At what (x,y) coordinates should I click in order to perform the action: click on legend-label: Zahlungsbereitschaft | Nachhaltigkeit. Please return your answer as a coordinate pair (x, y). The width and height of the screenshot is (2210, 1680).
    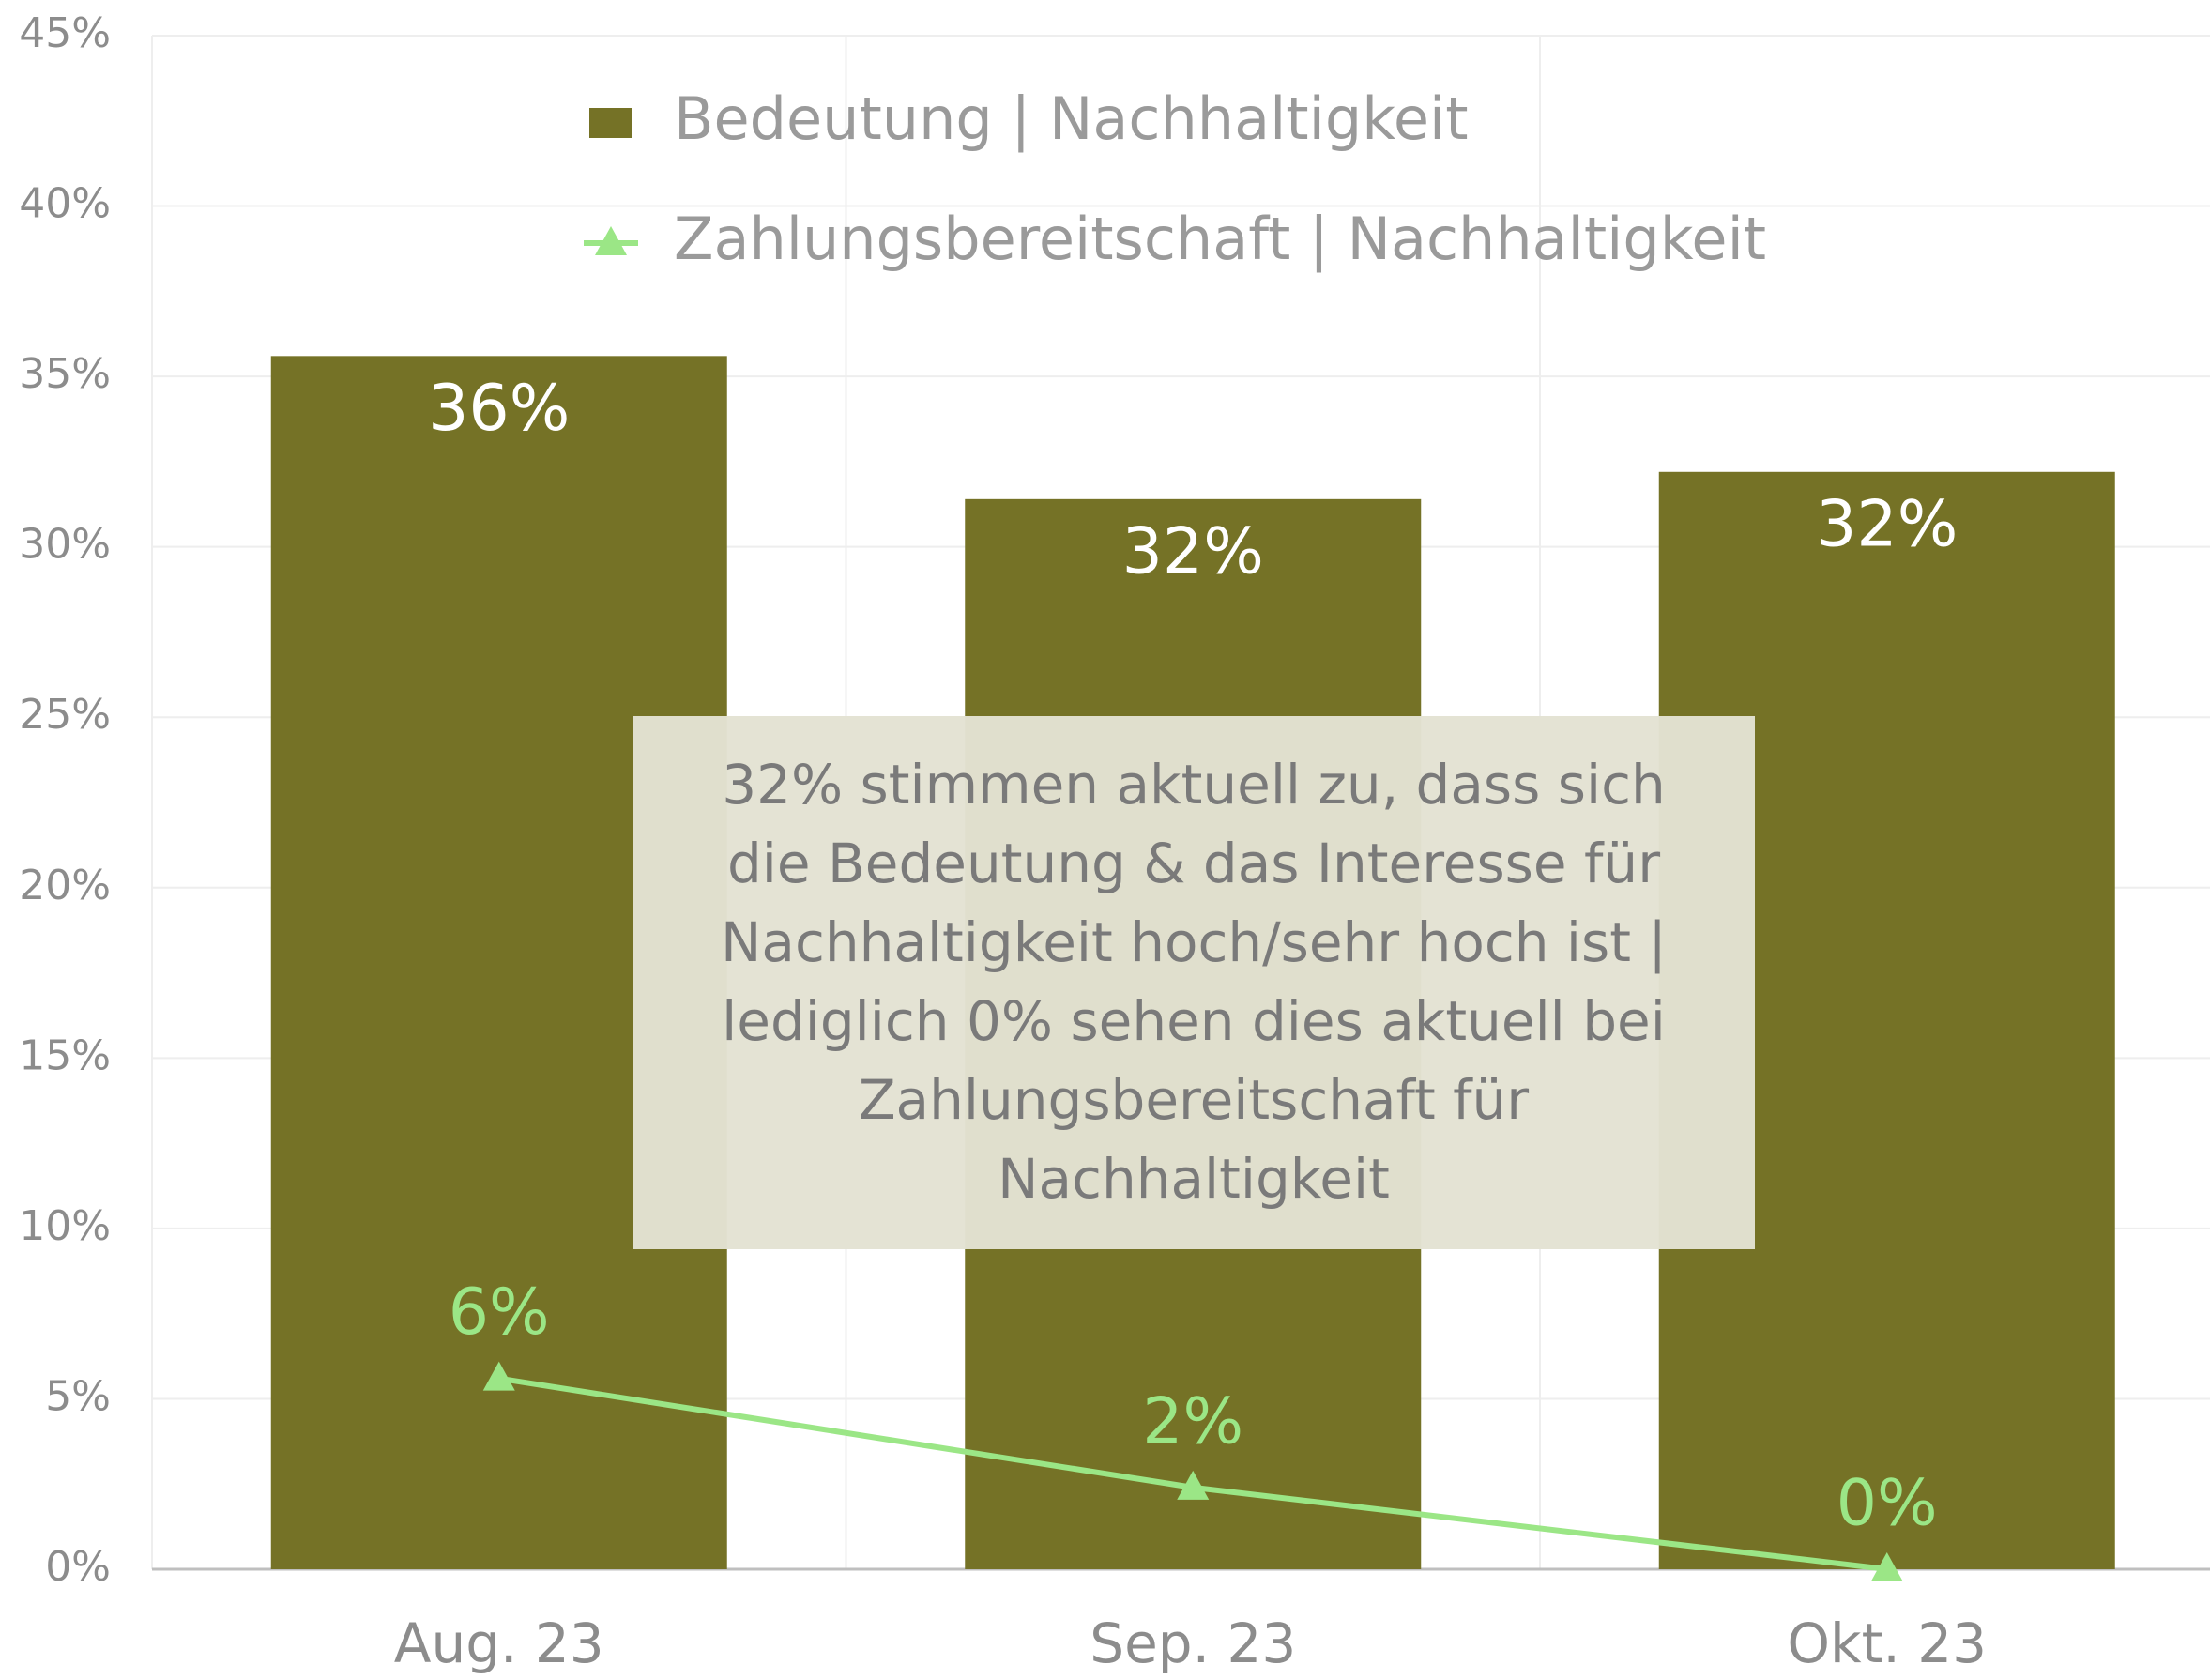
    Looking at the image, I should click on (1220, 239).